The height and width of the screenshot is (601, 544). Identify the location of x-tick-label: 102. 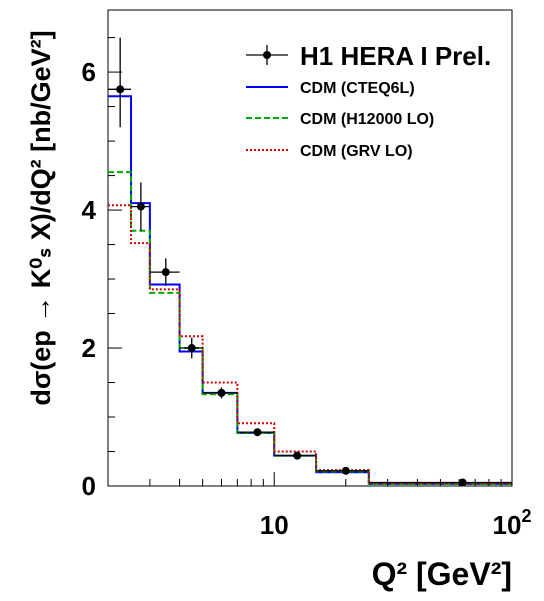
(512, 523).